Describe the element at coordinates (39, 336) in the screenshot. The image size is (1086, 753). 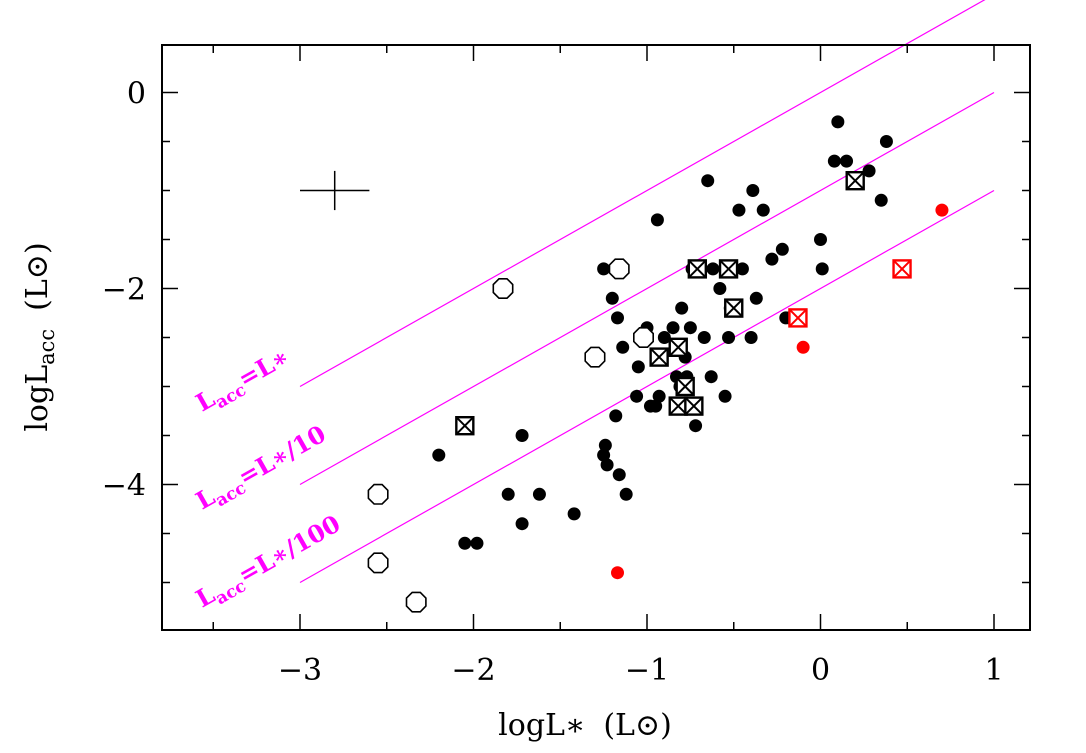
I see `y-axis-title: logLacc (L⊙)` at that location.